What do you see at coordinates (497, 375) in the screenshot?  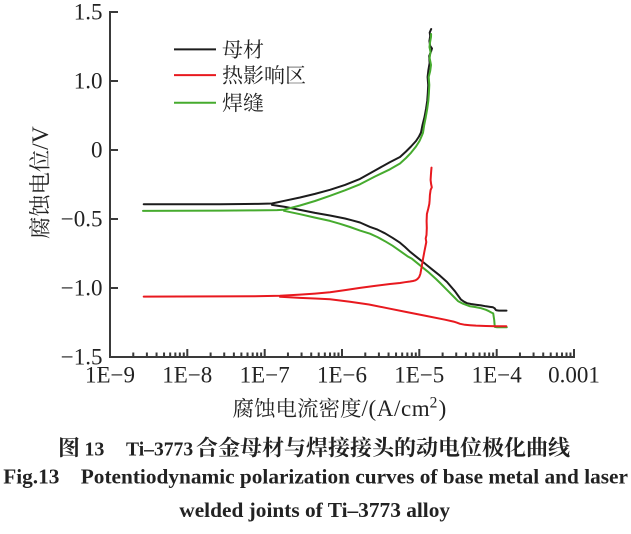 I see `svg-text: 1E−4` at bounding box center [497, 375].